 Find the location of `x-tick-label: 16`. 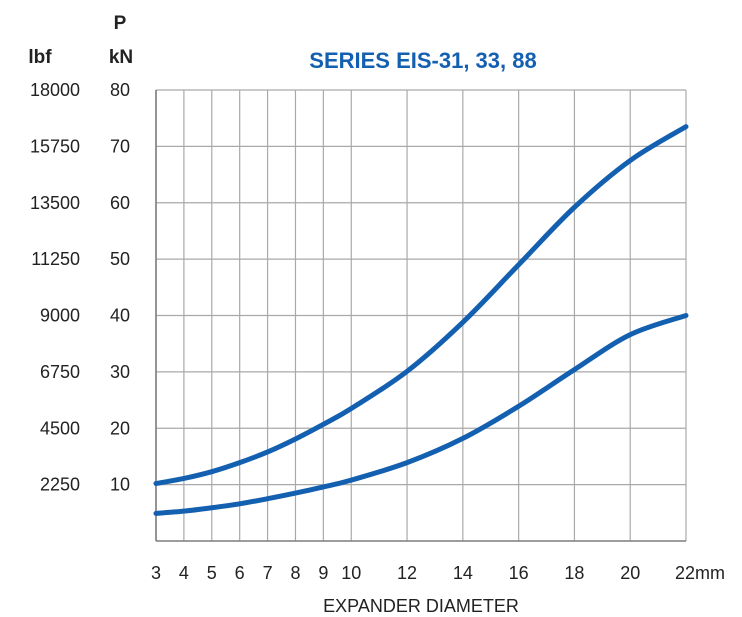

x-tick-label: 16 is located at coordinates (519, 573).